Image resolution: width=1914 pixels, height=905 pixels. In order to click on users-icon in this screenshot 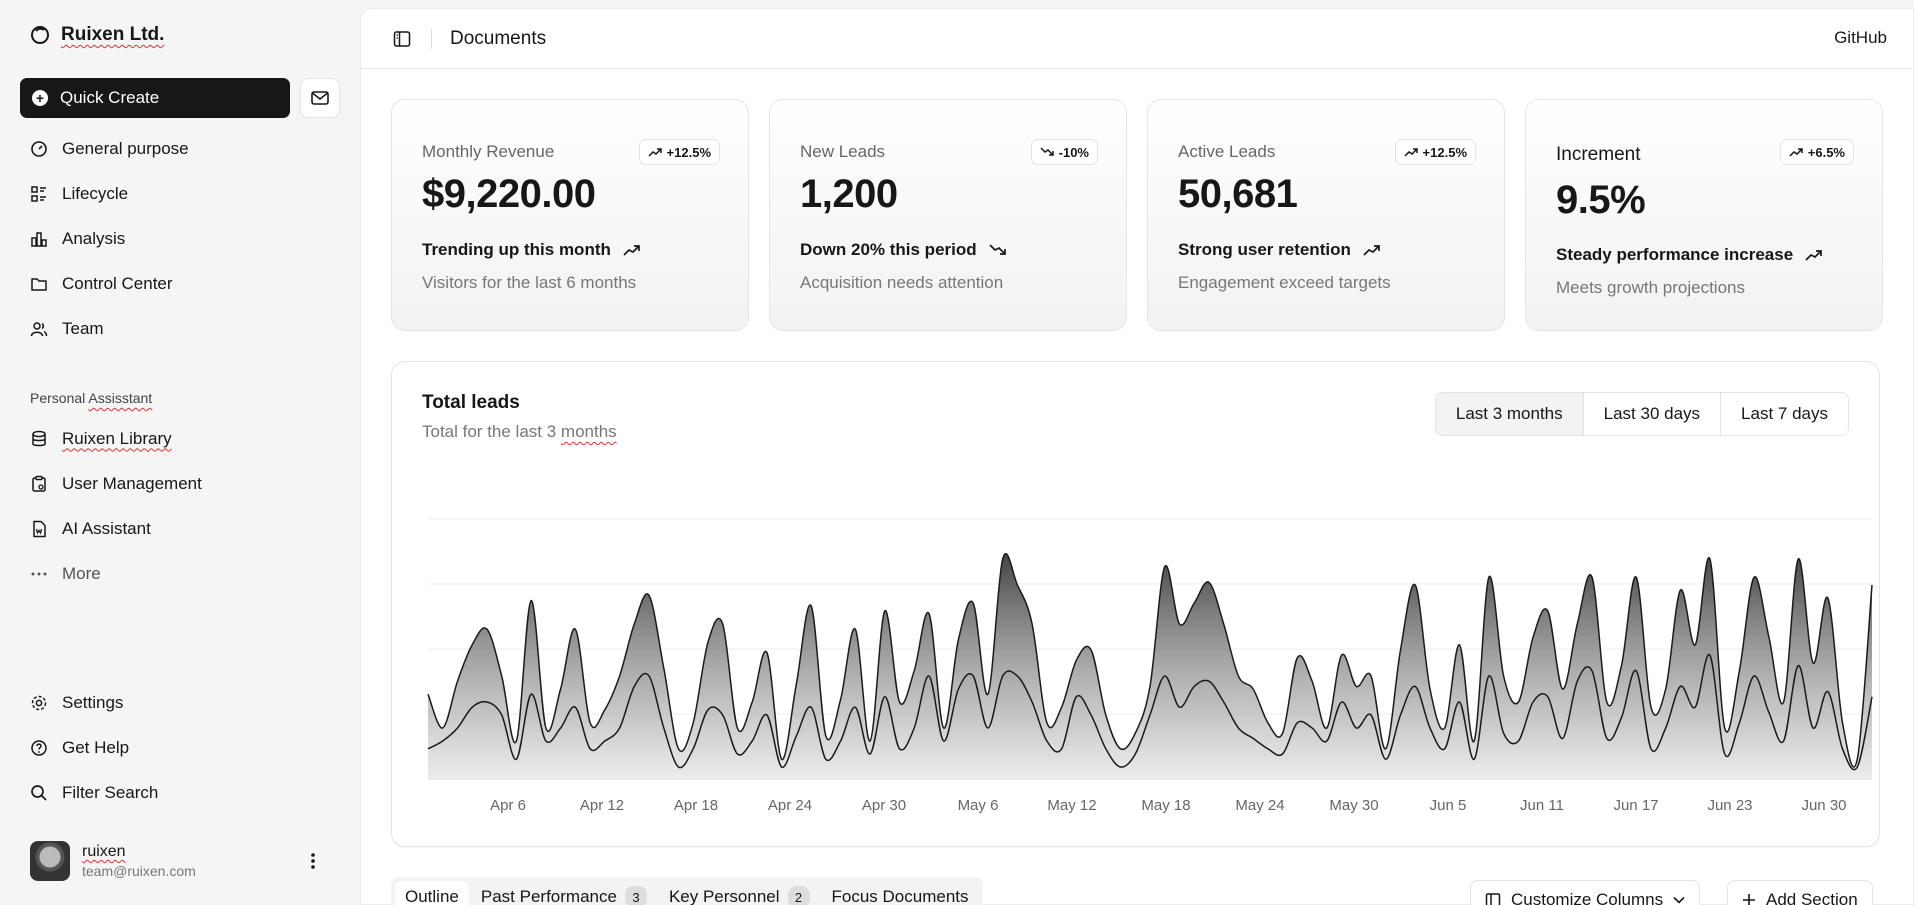, I will do `click(39, 329)`.